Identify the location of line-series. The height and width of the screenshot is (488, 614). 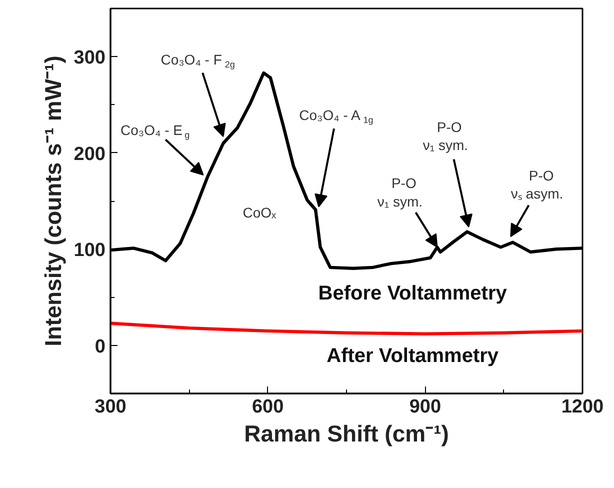
(346, 329).